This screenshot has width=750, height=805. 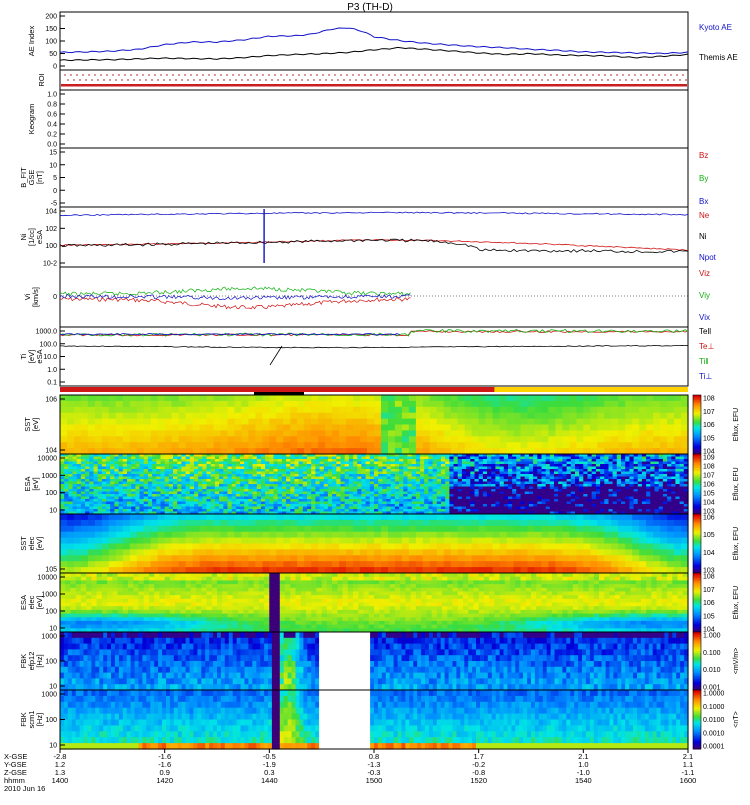 I want to click on temperature-tick-label: 0.1, so click(x=52, y=383).